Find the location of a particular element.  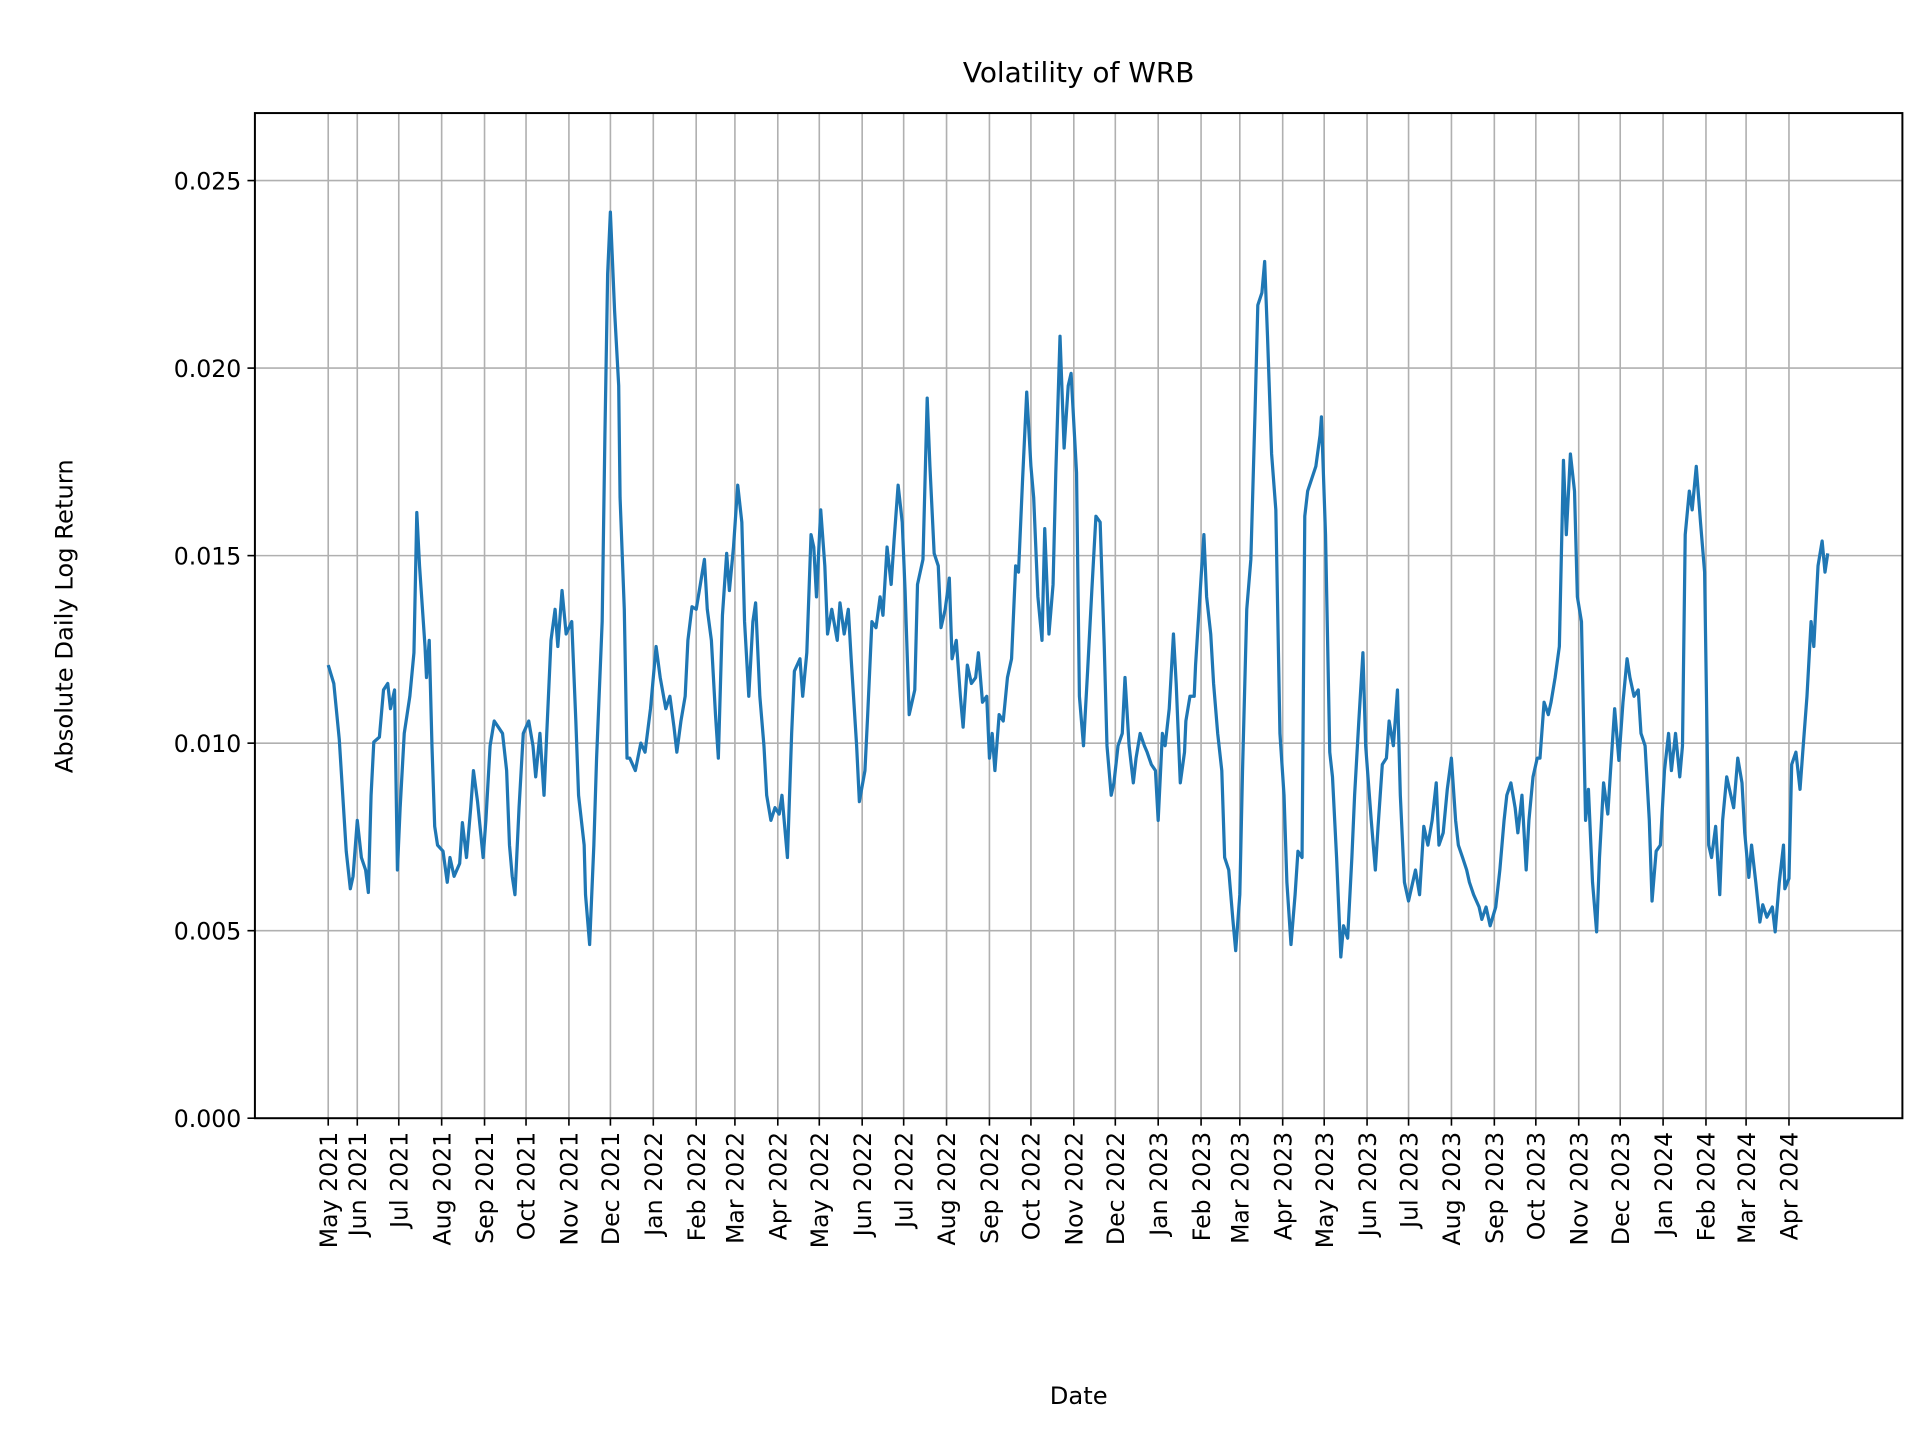

x-tick-label: Dec 2023 is located at coordinates (1621, 1188).